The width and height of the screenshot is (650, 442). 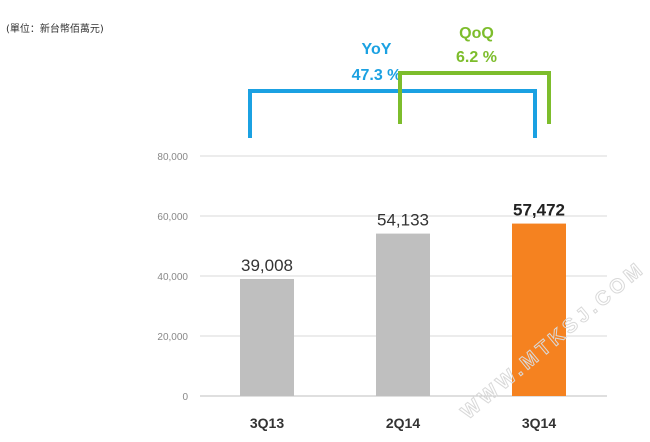 I want to click on yoy-value: 47.3 %, so click(x=377, y=75).